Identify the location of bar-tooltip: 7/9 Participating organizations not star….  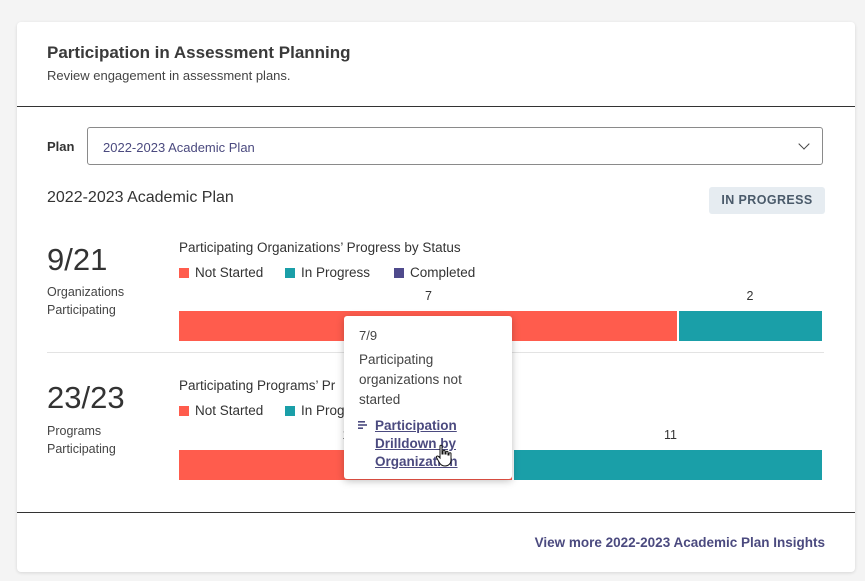
(428, 397).